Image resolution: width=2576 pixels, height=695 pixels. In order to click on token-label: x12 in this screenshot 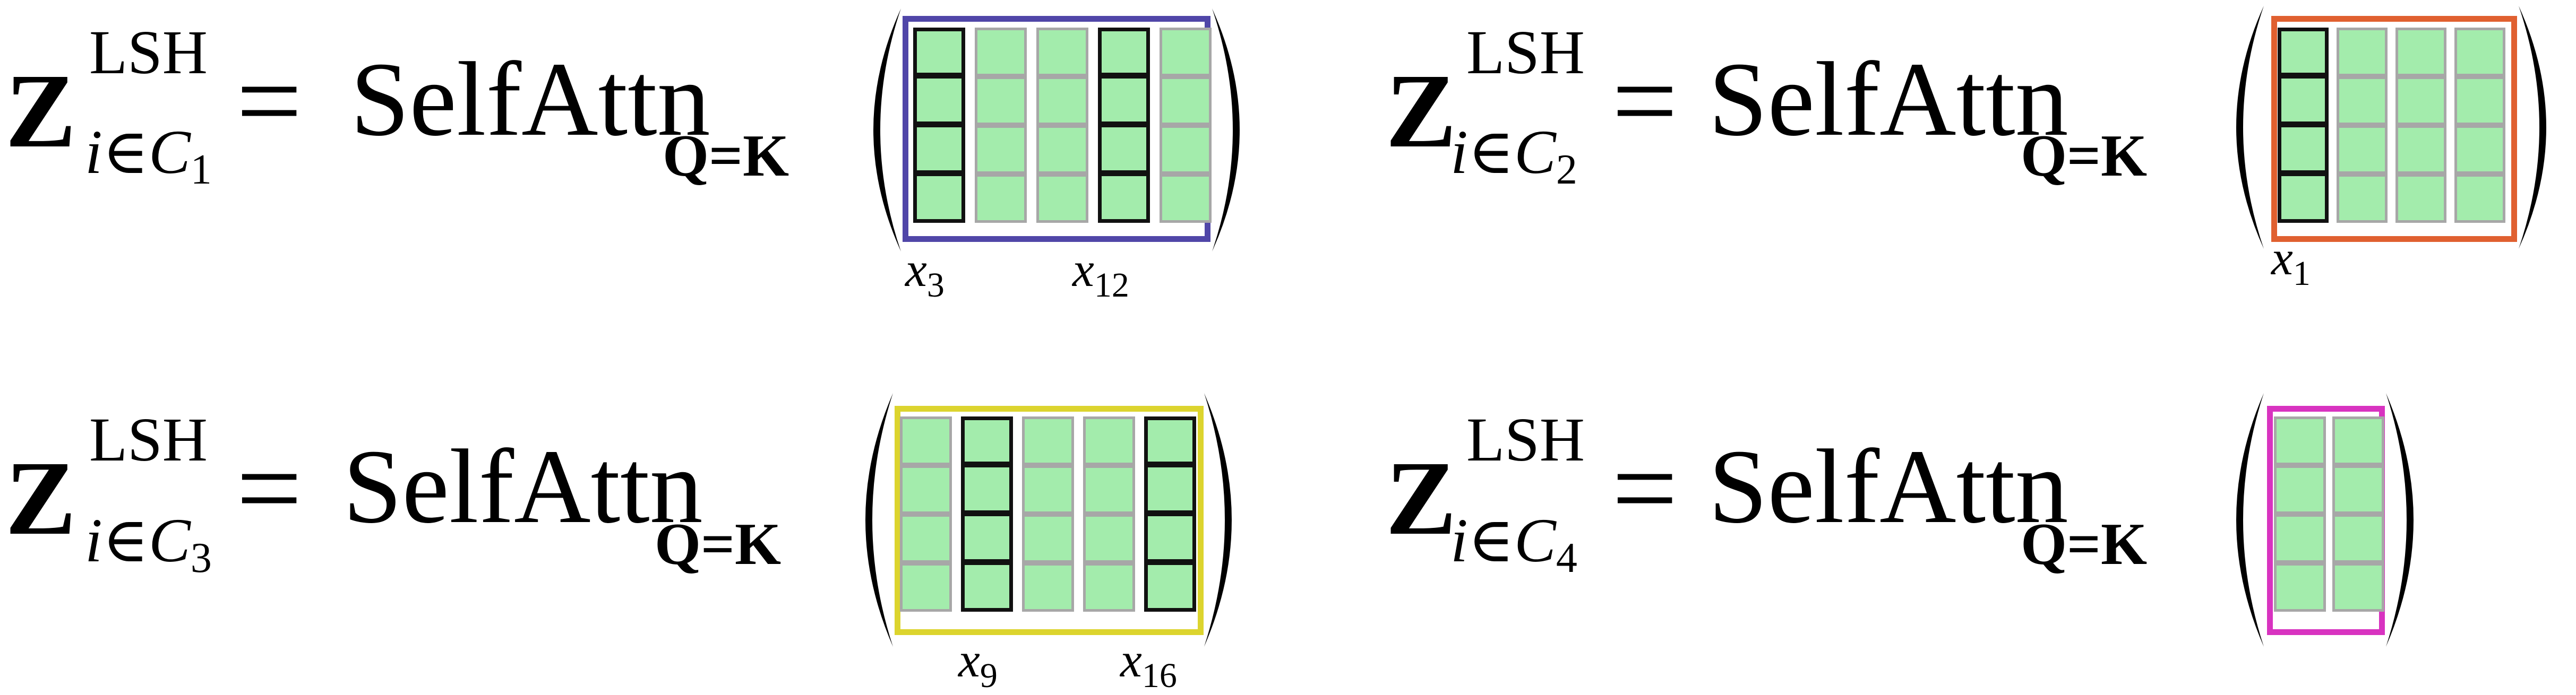, I will do `click(1100, 273)`.